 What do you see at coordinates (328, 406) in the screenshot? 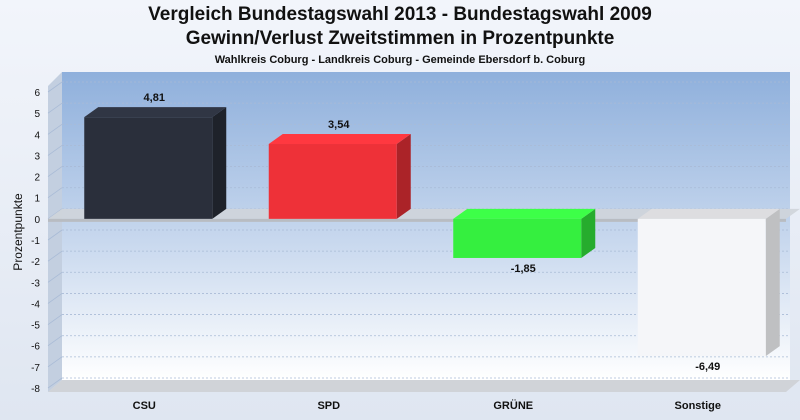
I see `x-tick-label: SPD` at bounding box center [328, 406].